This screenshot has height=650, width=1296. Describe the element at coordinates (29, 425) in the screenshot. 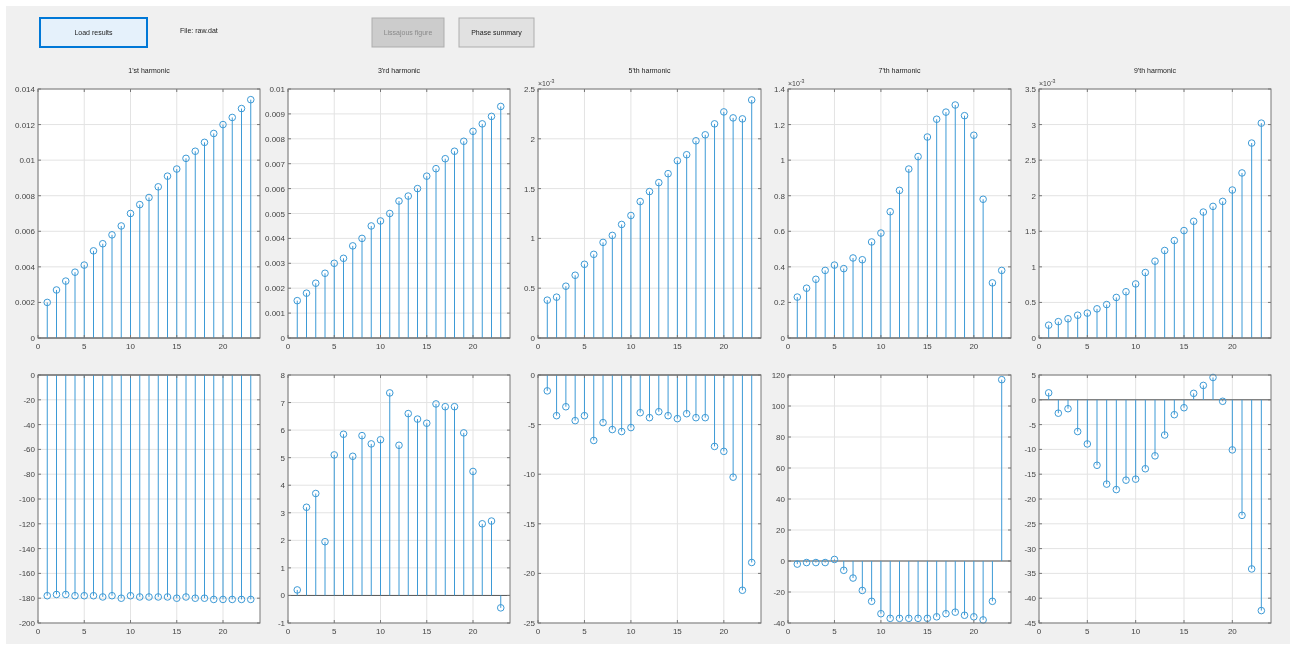

I see `y-tick-label: -40` at that location.